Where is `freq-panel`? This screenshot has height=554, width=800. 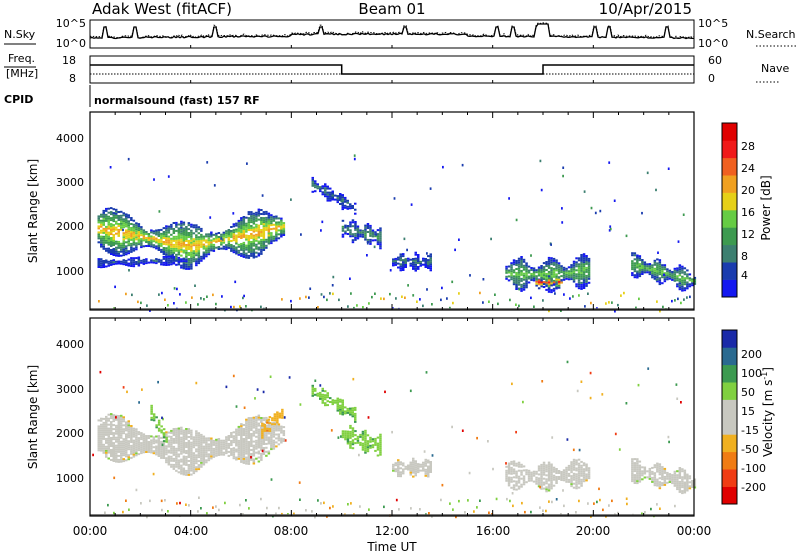
freq-panel is located at coordinates (392, 69).